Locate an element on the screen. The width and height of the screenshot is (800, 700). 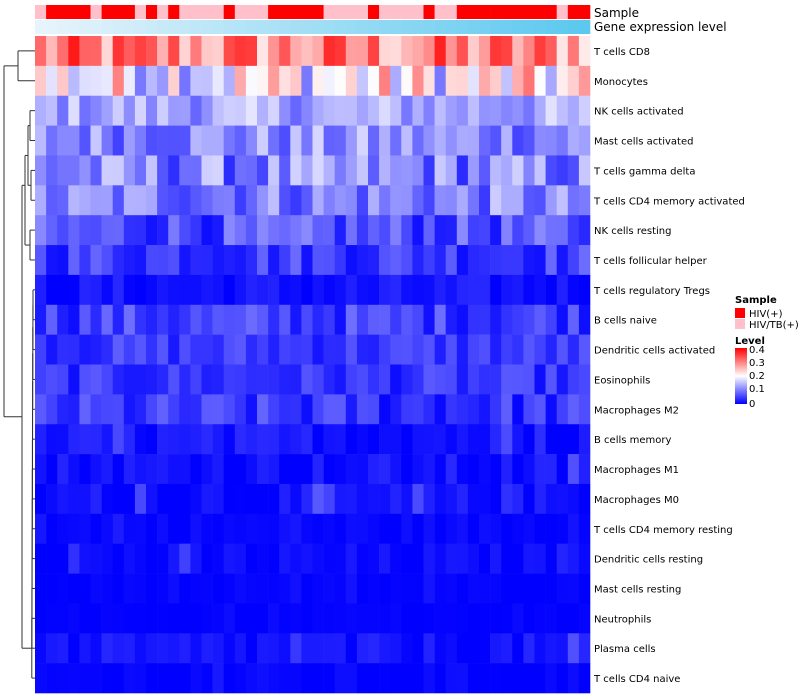
level-legend: Level 0.4 0.3 0.2 0.1 0 is located at coordinates (750, 373).